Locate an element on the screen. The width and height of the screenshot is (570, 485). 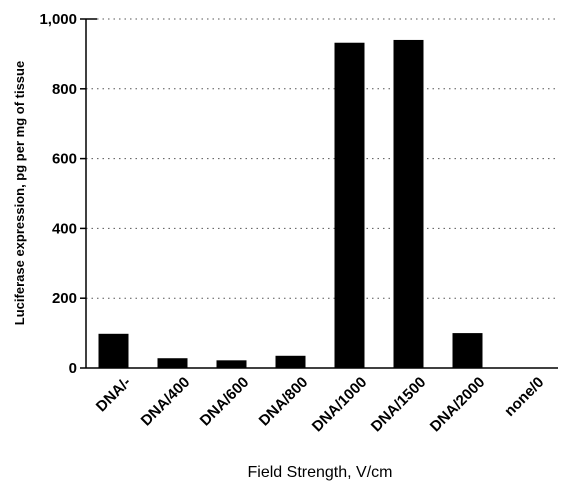
x-tick-label: DNA/1000 is located at coordinates (340, 405).